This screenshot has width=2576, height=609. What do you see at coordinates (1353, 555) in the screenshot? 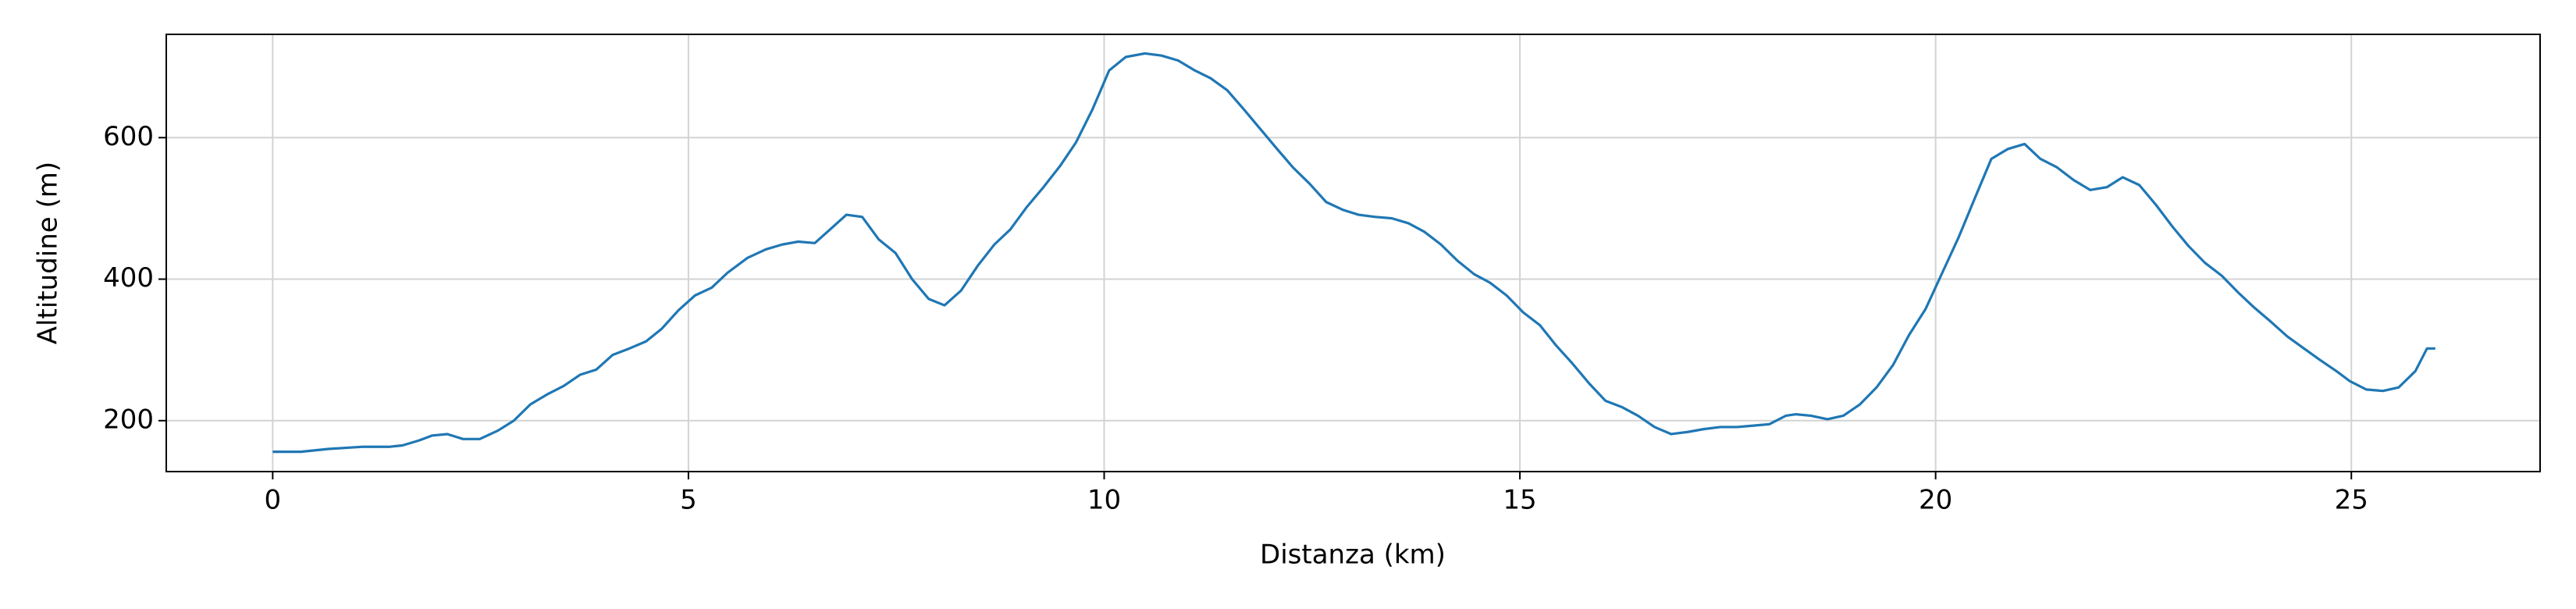
I see `x-axis-label: Distanza (km)` at bounding box center [1353, 555].